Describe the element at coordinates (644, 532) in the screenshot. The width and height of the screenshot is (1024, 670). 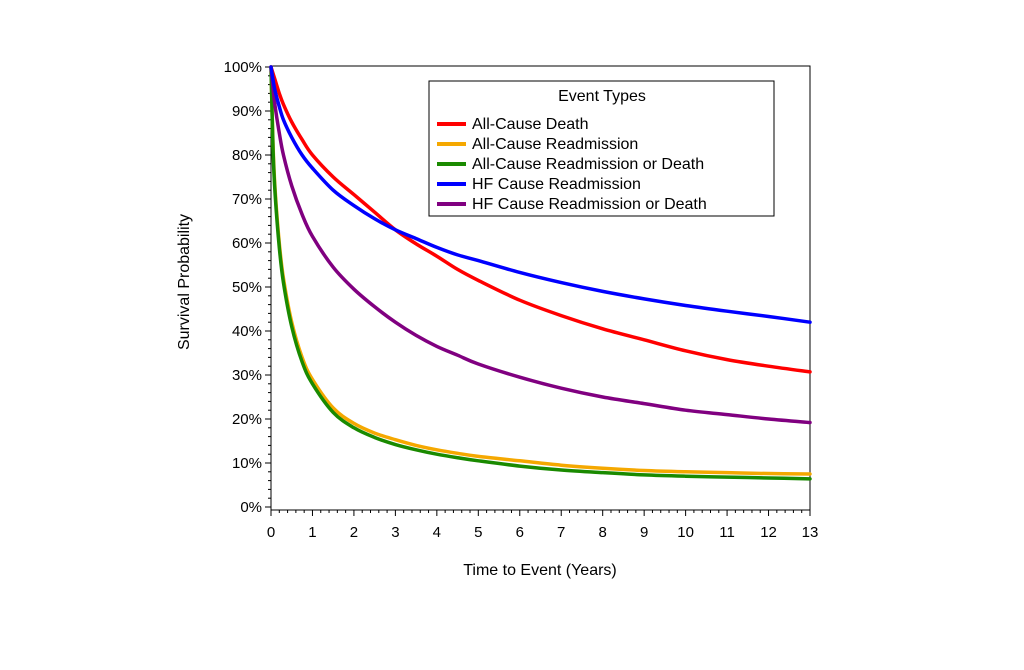
I see `x-tick-label: 9` at that location.